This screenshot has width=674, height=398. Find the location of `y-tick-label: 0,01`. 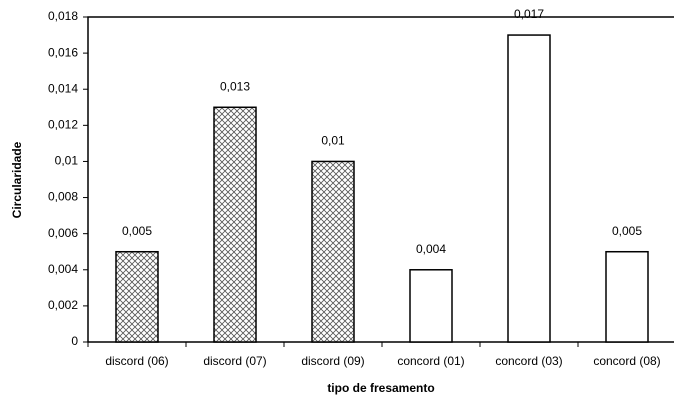

y-tick-label: 0,01 is located at coordinates (67, 161).